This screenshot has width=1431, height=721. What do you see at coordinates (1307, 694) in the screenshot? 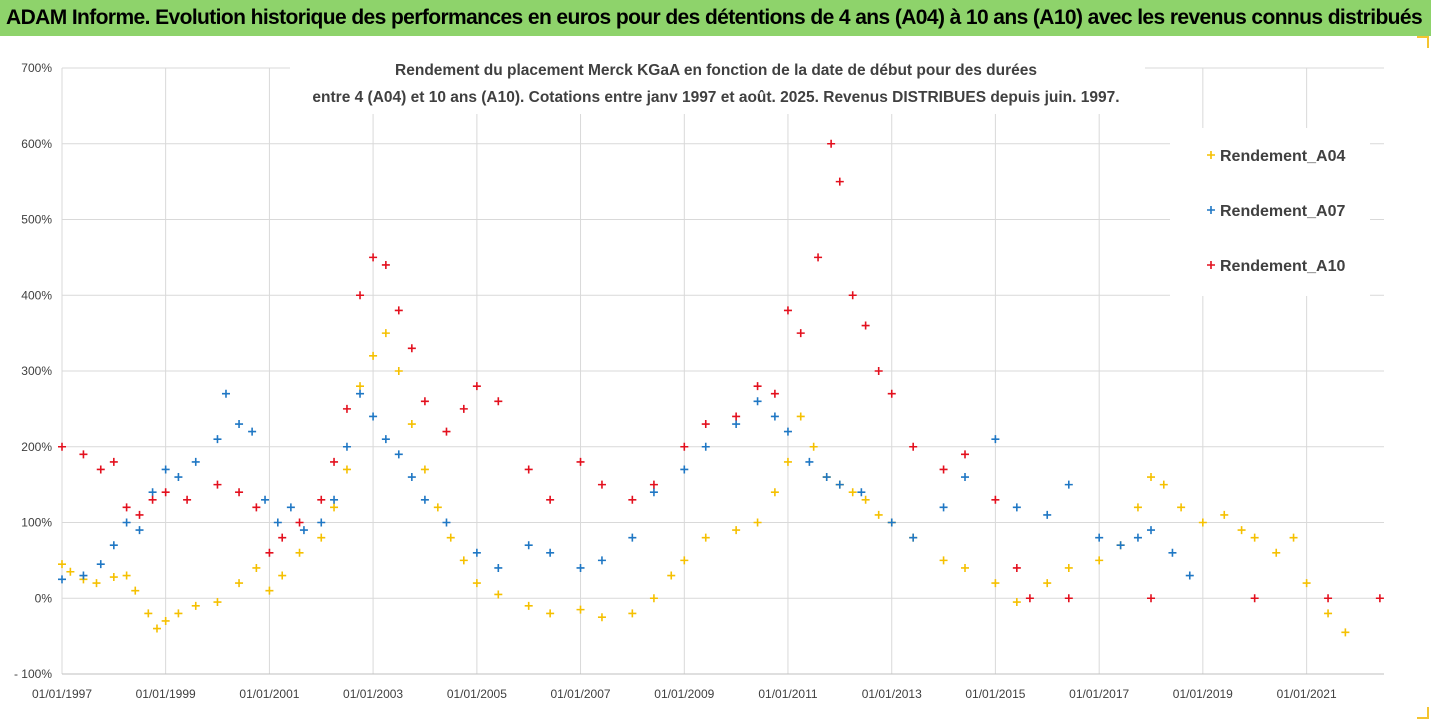
I see `x-tick-label: 01/01/2021` at bounding box center [1307, 694].